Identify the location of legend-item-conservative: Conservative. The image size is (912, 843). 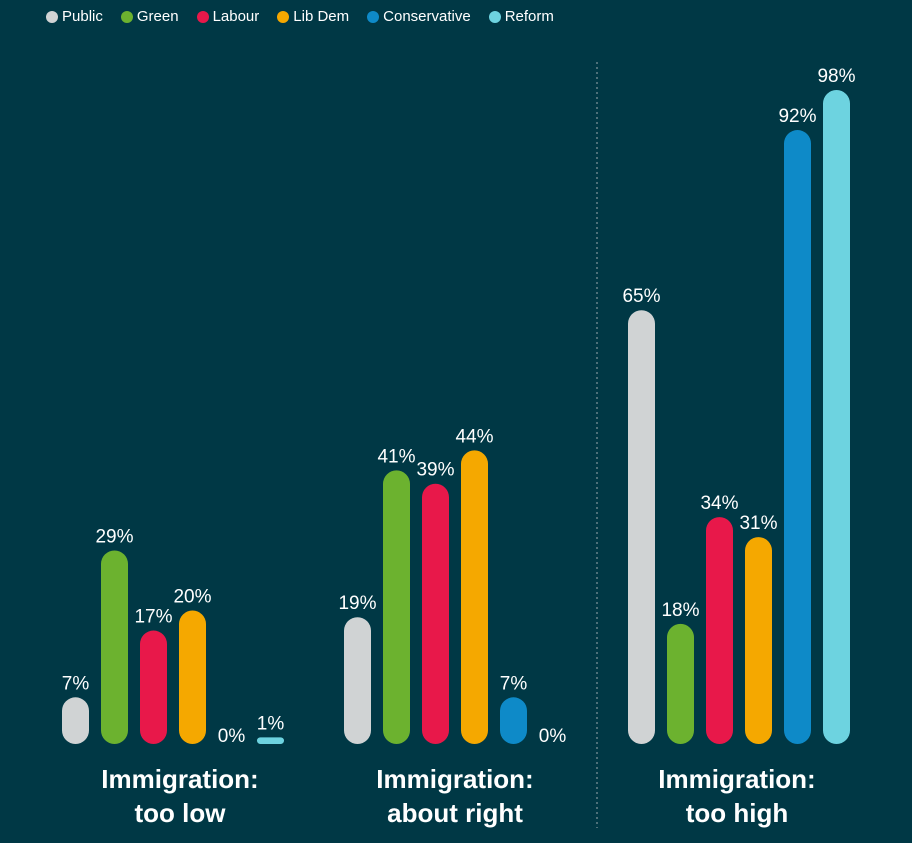
(419, 16).